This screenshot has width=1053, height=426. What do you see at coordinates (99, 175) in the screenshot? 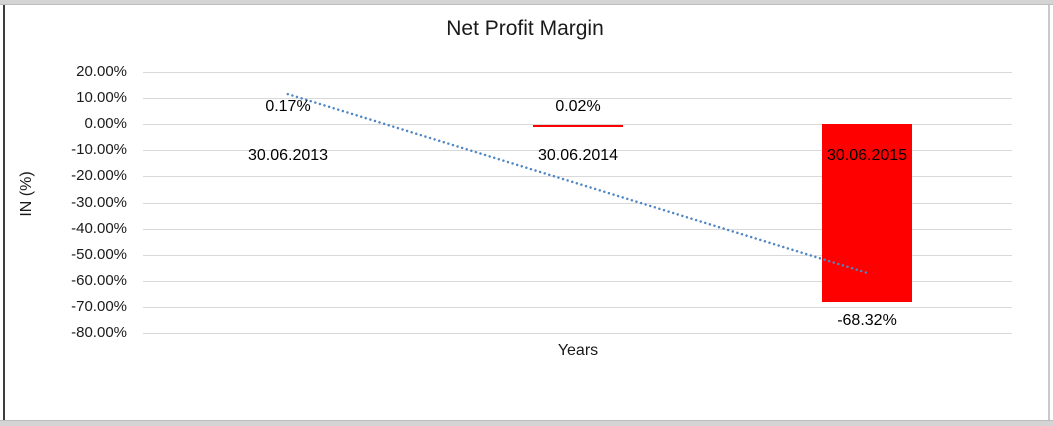
I see `y-tick-label: -20.00%` at bounding box center [99, 175].